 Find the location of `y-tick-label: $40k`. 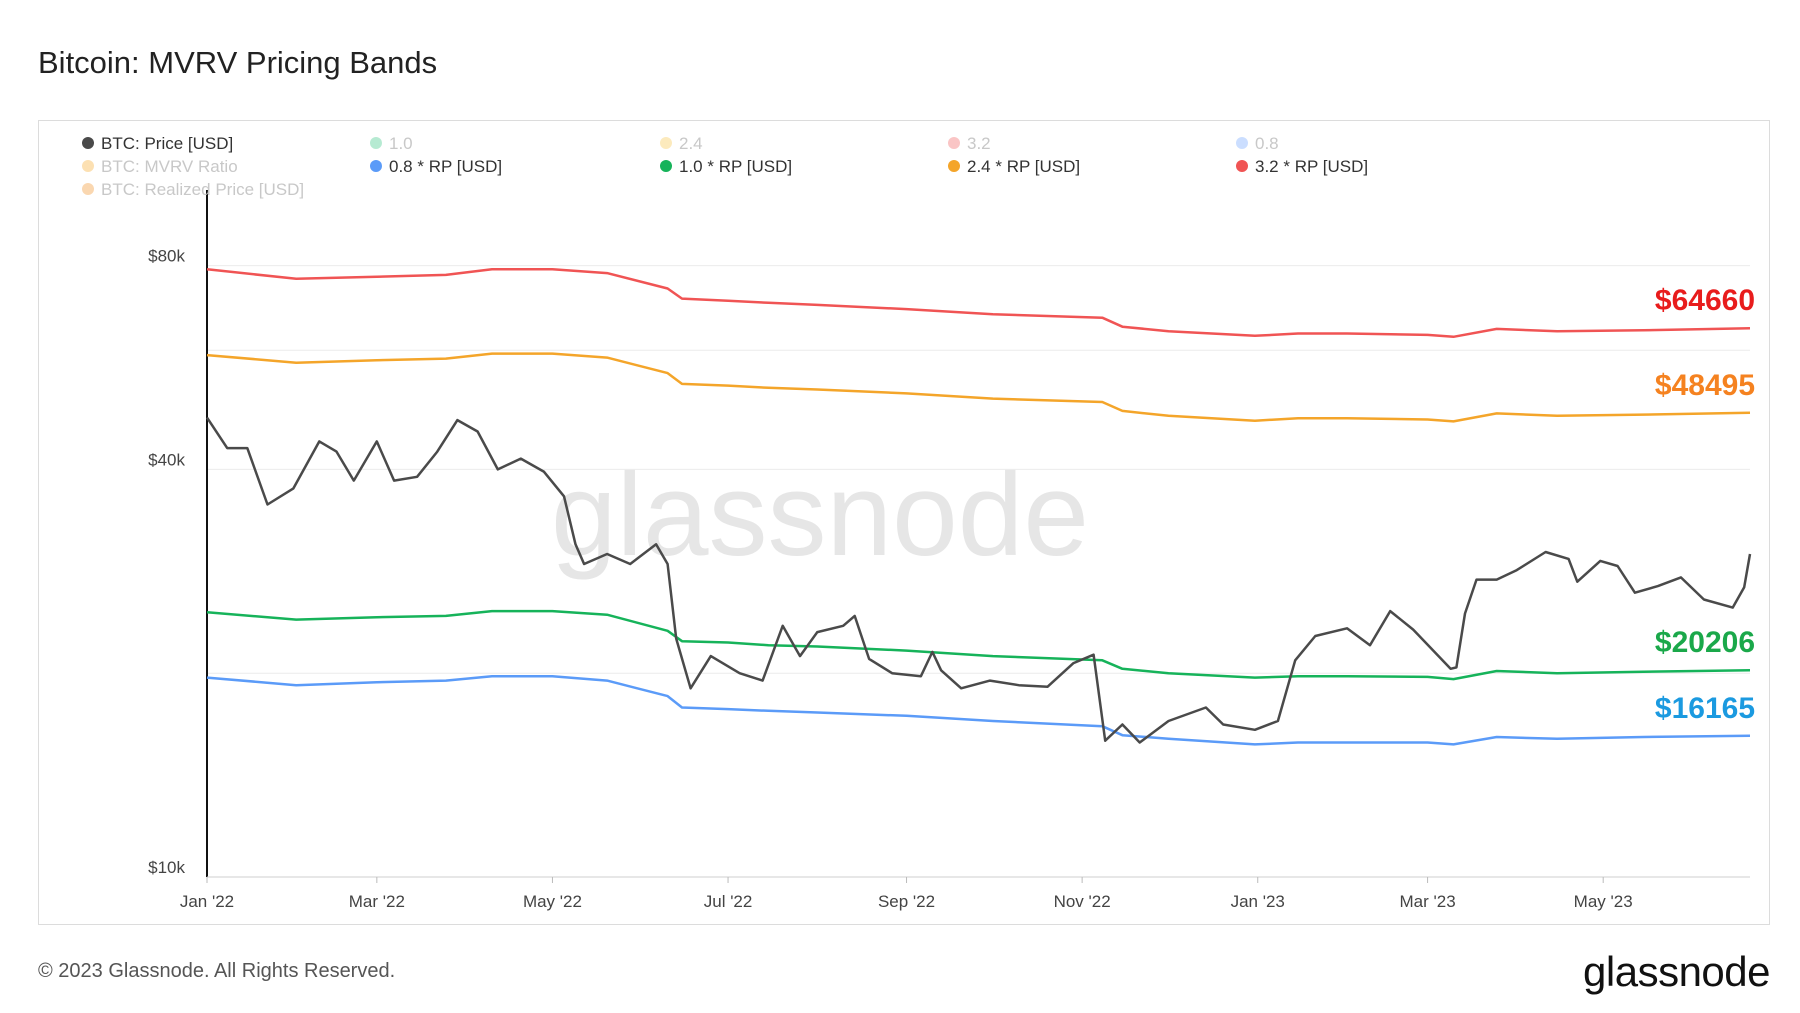

y-tick-label: $40k is located at coordinates (166, 459).